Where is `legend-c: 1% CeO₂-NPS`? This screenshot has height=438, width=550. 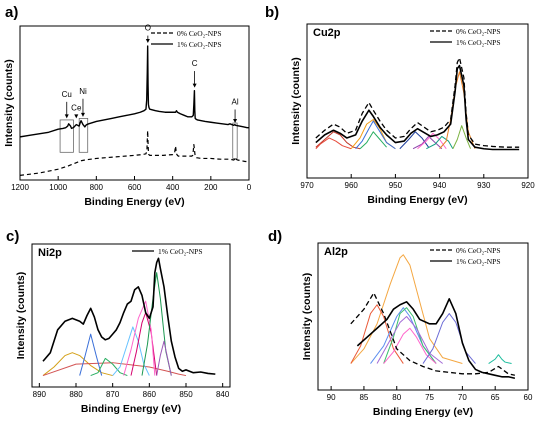 legend-c: 1% CeO₂-NPS is located at coordinates (167, 251).